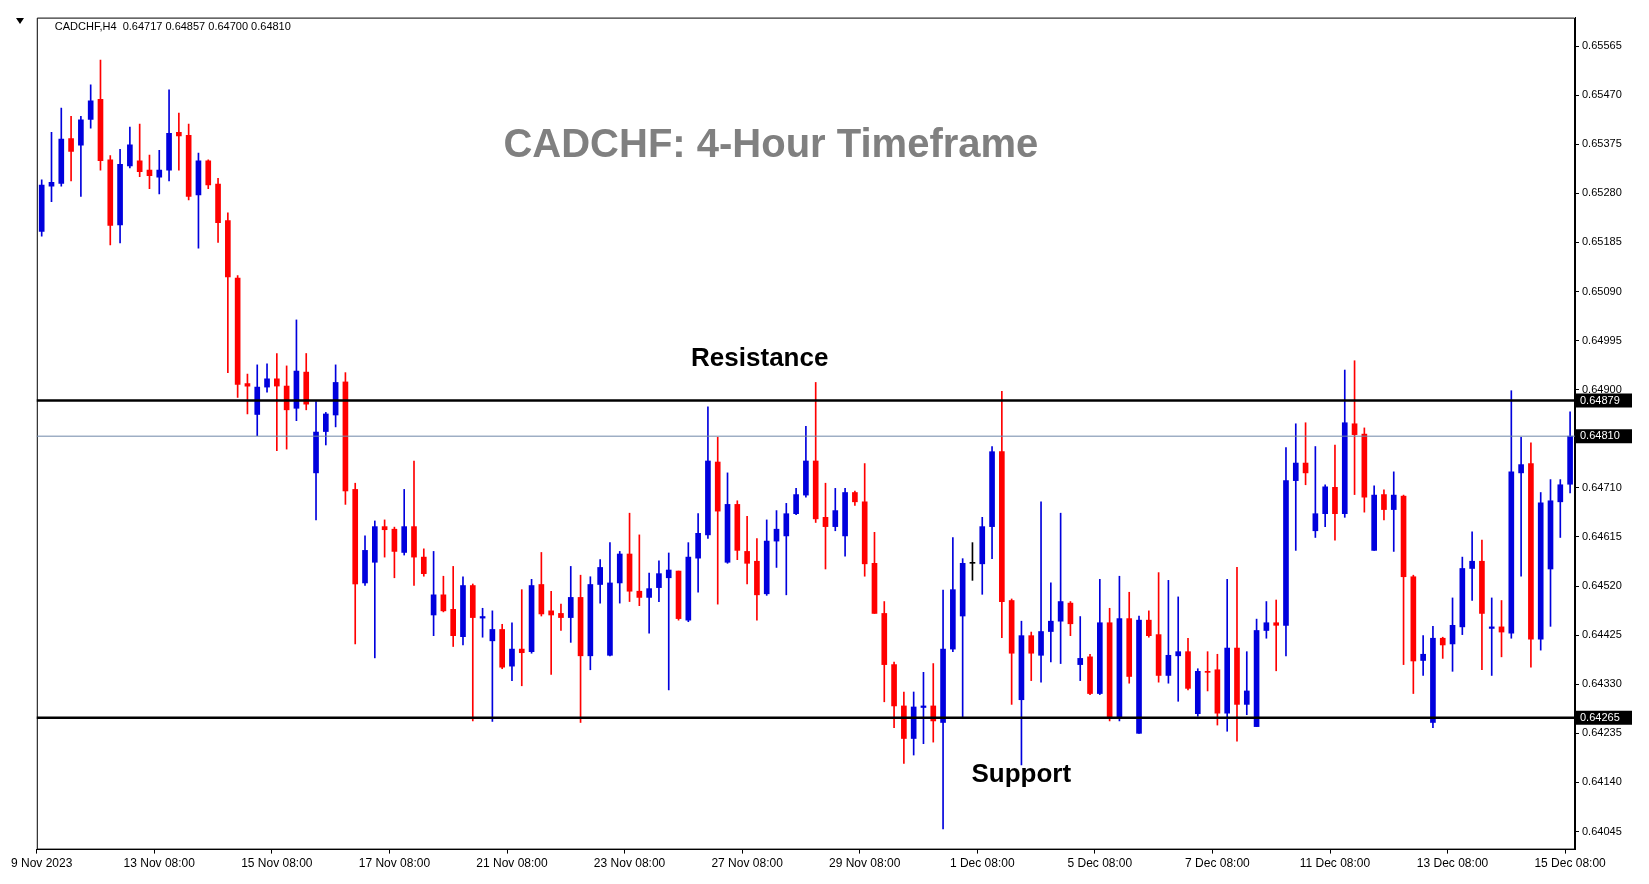 This screenshot has height=884, width=1649. I want to click on x-tick-label: 13 Nov 08:00, so click(159, 863).